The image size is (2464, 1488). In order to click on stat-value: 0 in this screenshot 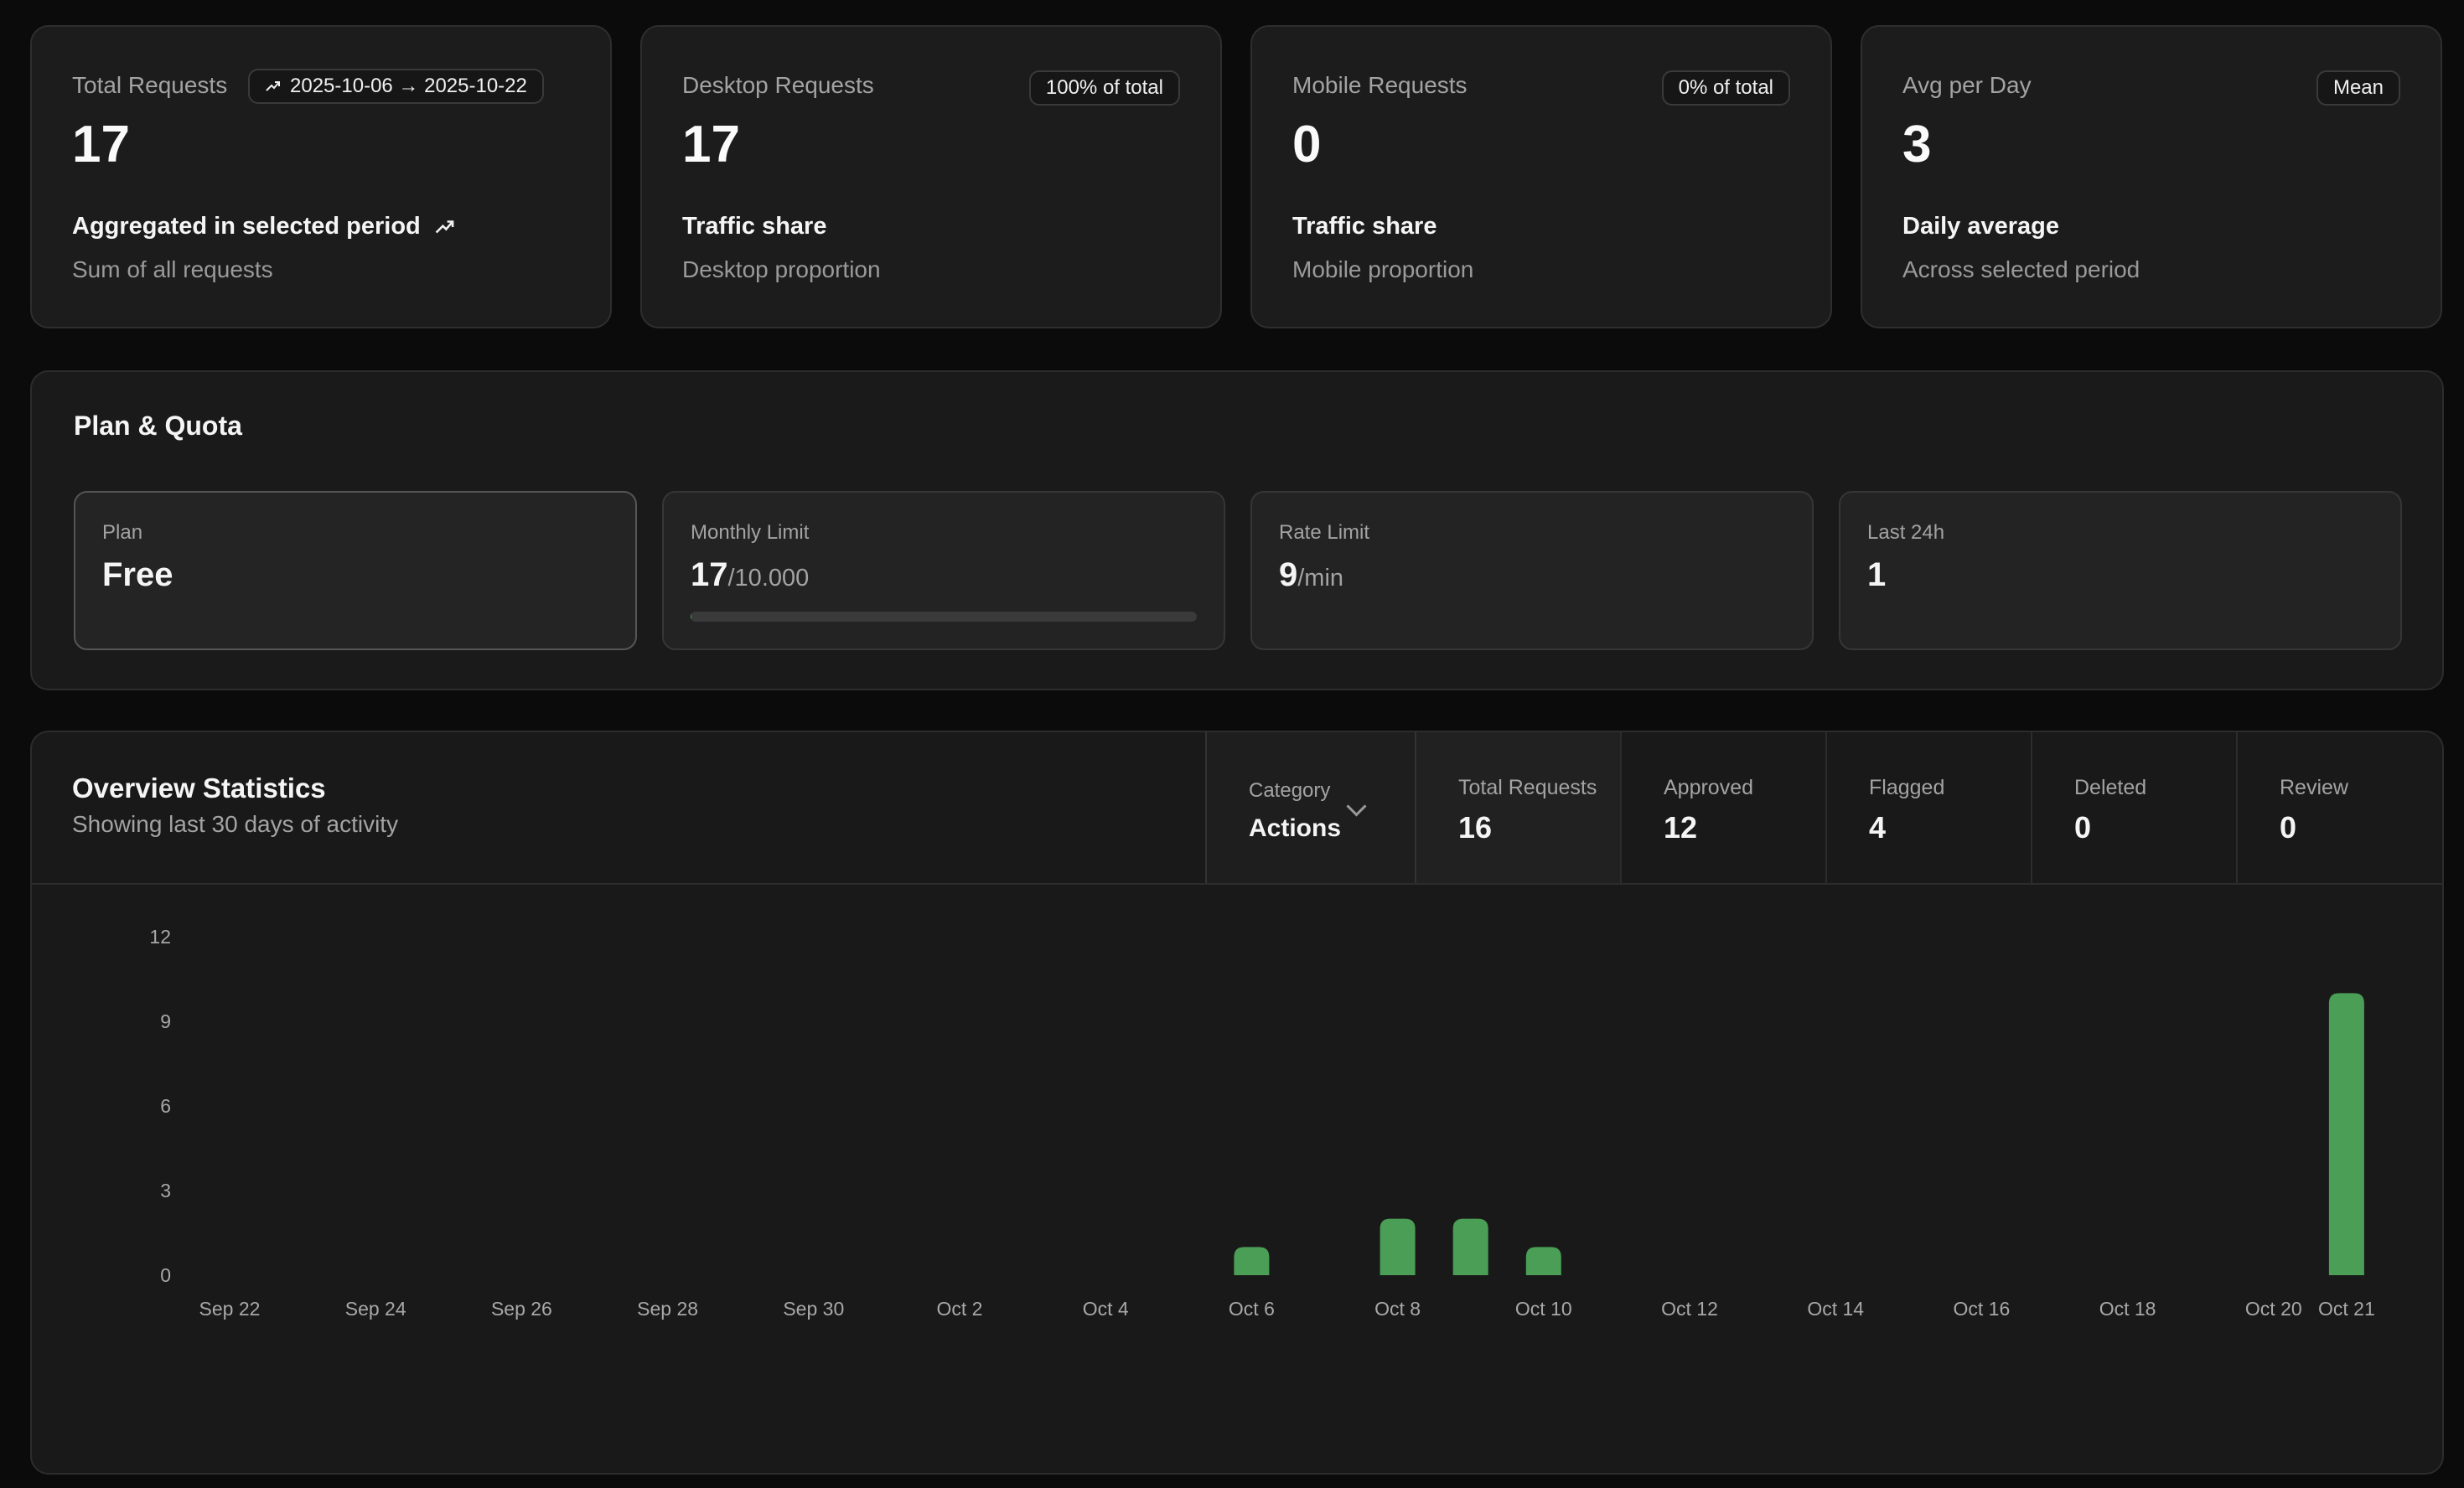, I will do `click(1307, 144)`.